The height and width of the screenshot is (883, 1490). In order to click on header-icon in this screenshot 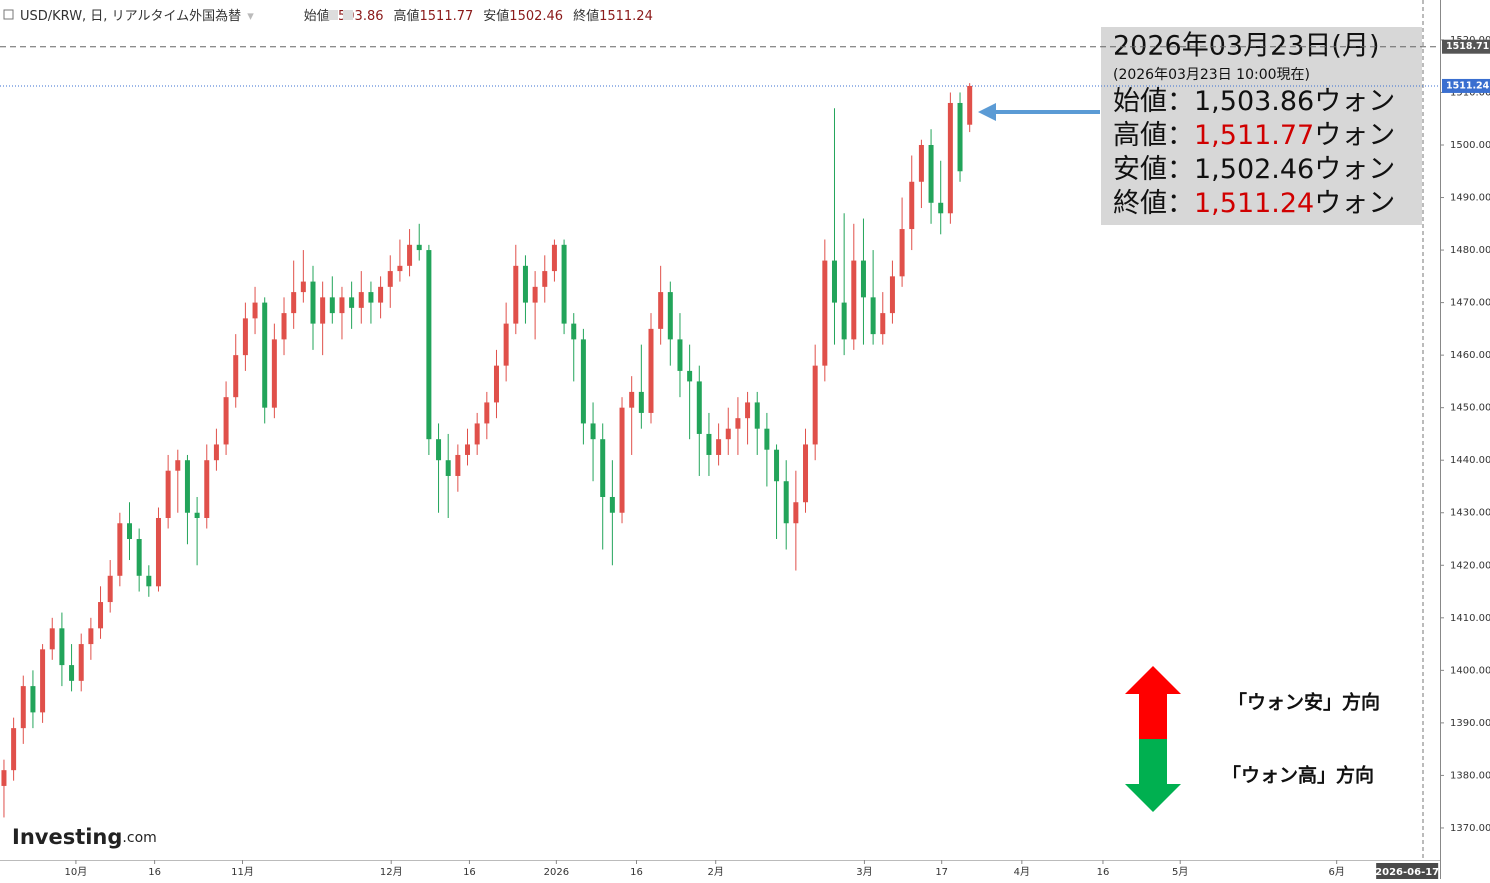, I will do `click(348, 15)`.